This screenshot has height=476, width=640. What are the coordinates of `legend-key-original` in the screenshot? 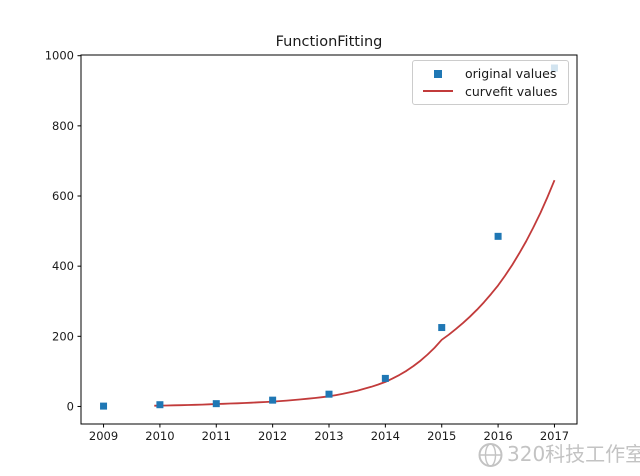 It's located at (438, 73).